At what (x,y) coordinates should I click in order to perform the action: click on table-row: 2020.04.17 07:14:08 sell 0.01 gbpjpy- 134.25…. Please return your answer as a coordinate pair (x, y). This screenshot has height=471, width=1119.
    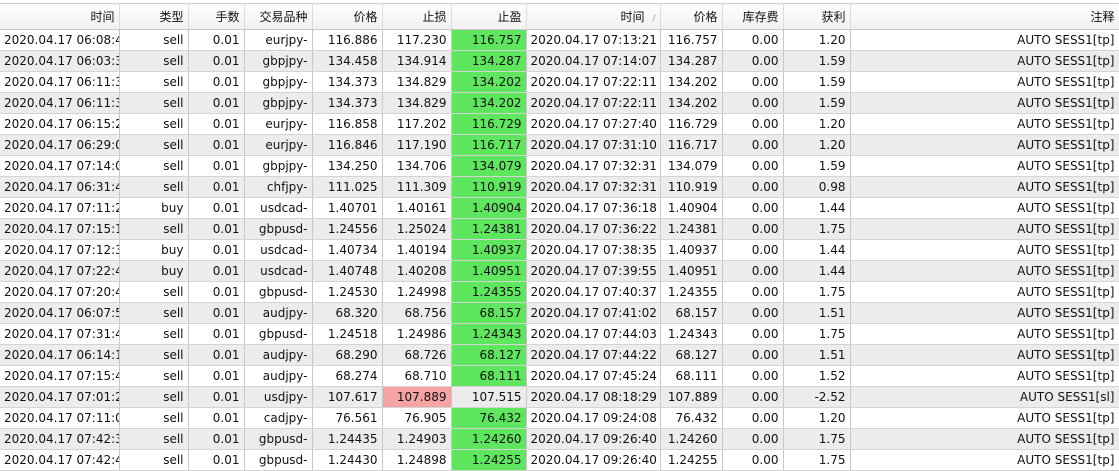
    Looking at the image, I should click on (559, 166).